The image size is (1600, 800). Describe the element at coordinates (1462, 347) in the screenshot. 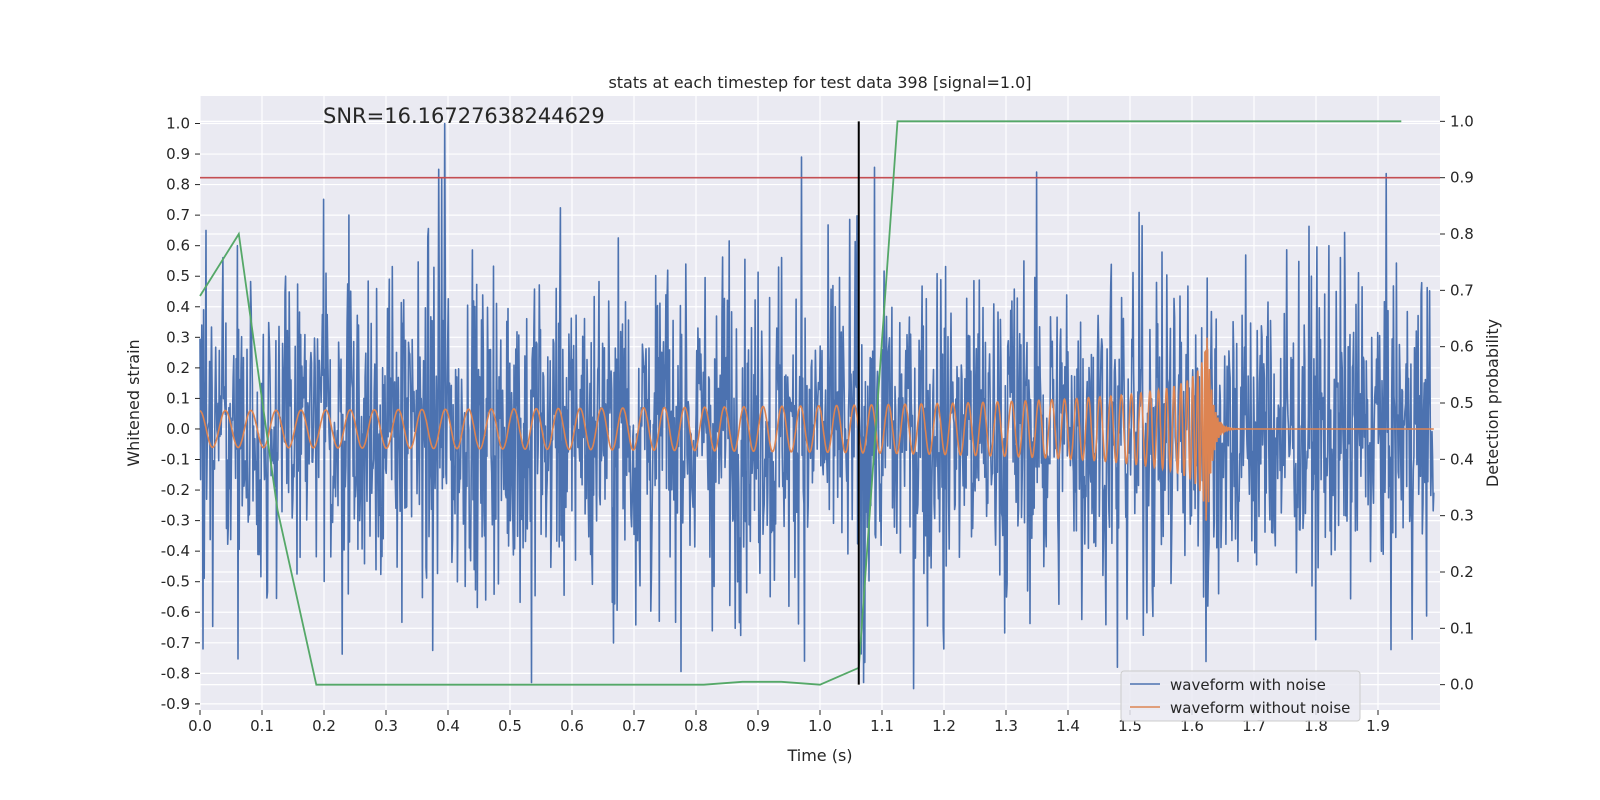

I see `y2-tick-label: 0.6` at that location.